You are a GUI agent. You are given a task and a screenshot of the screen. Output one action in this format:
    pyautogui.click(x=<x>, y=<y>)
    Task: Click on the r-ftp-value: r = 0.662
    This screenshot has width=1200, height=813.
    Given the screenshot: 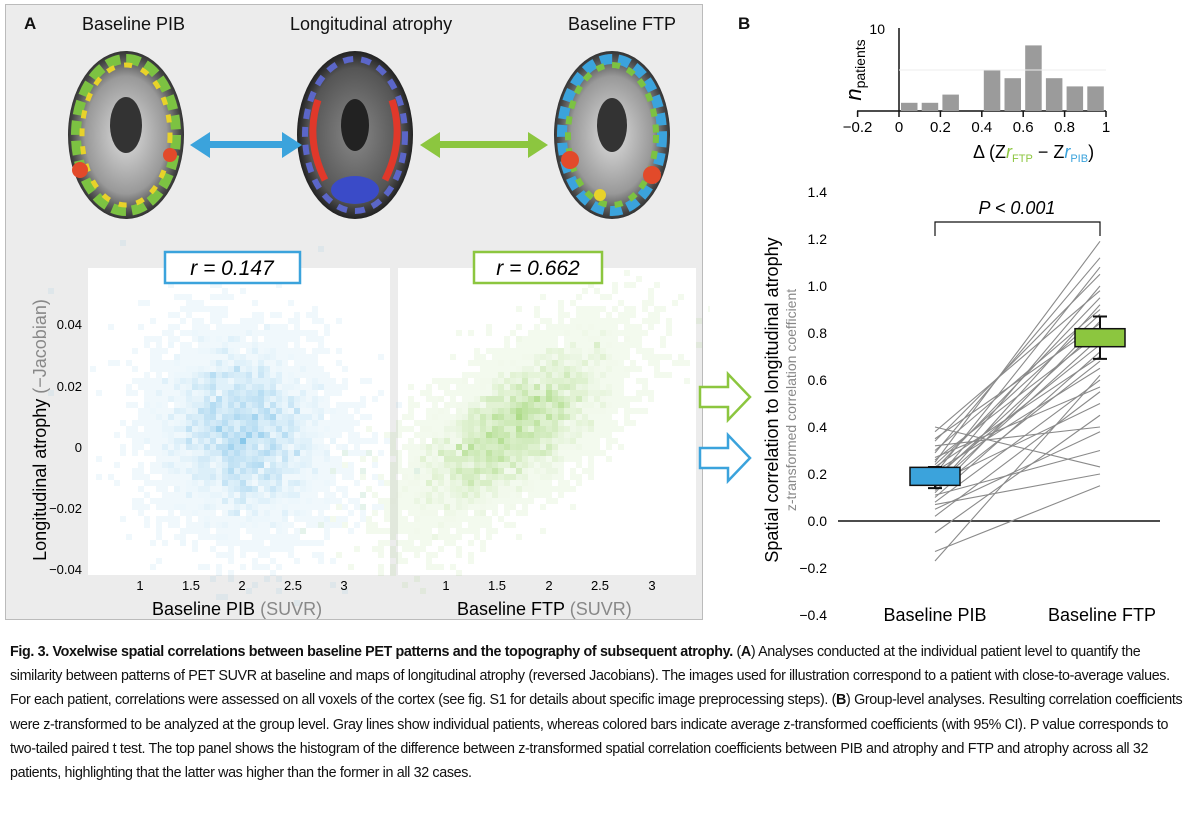 What is the action you would take?
    pyautogui.click(x=538, y=268)
    